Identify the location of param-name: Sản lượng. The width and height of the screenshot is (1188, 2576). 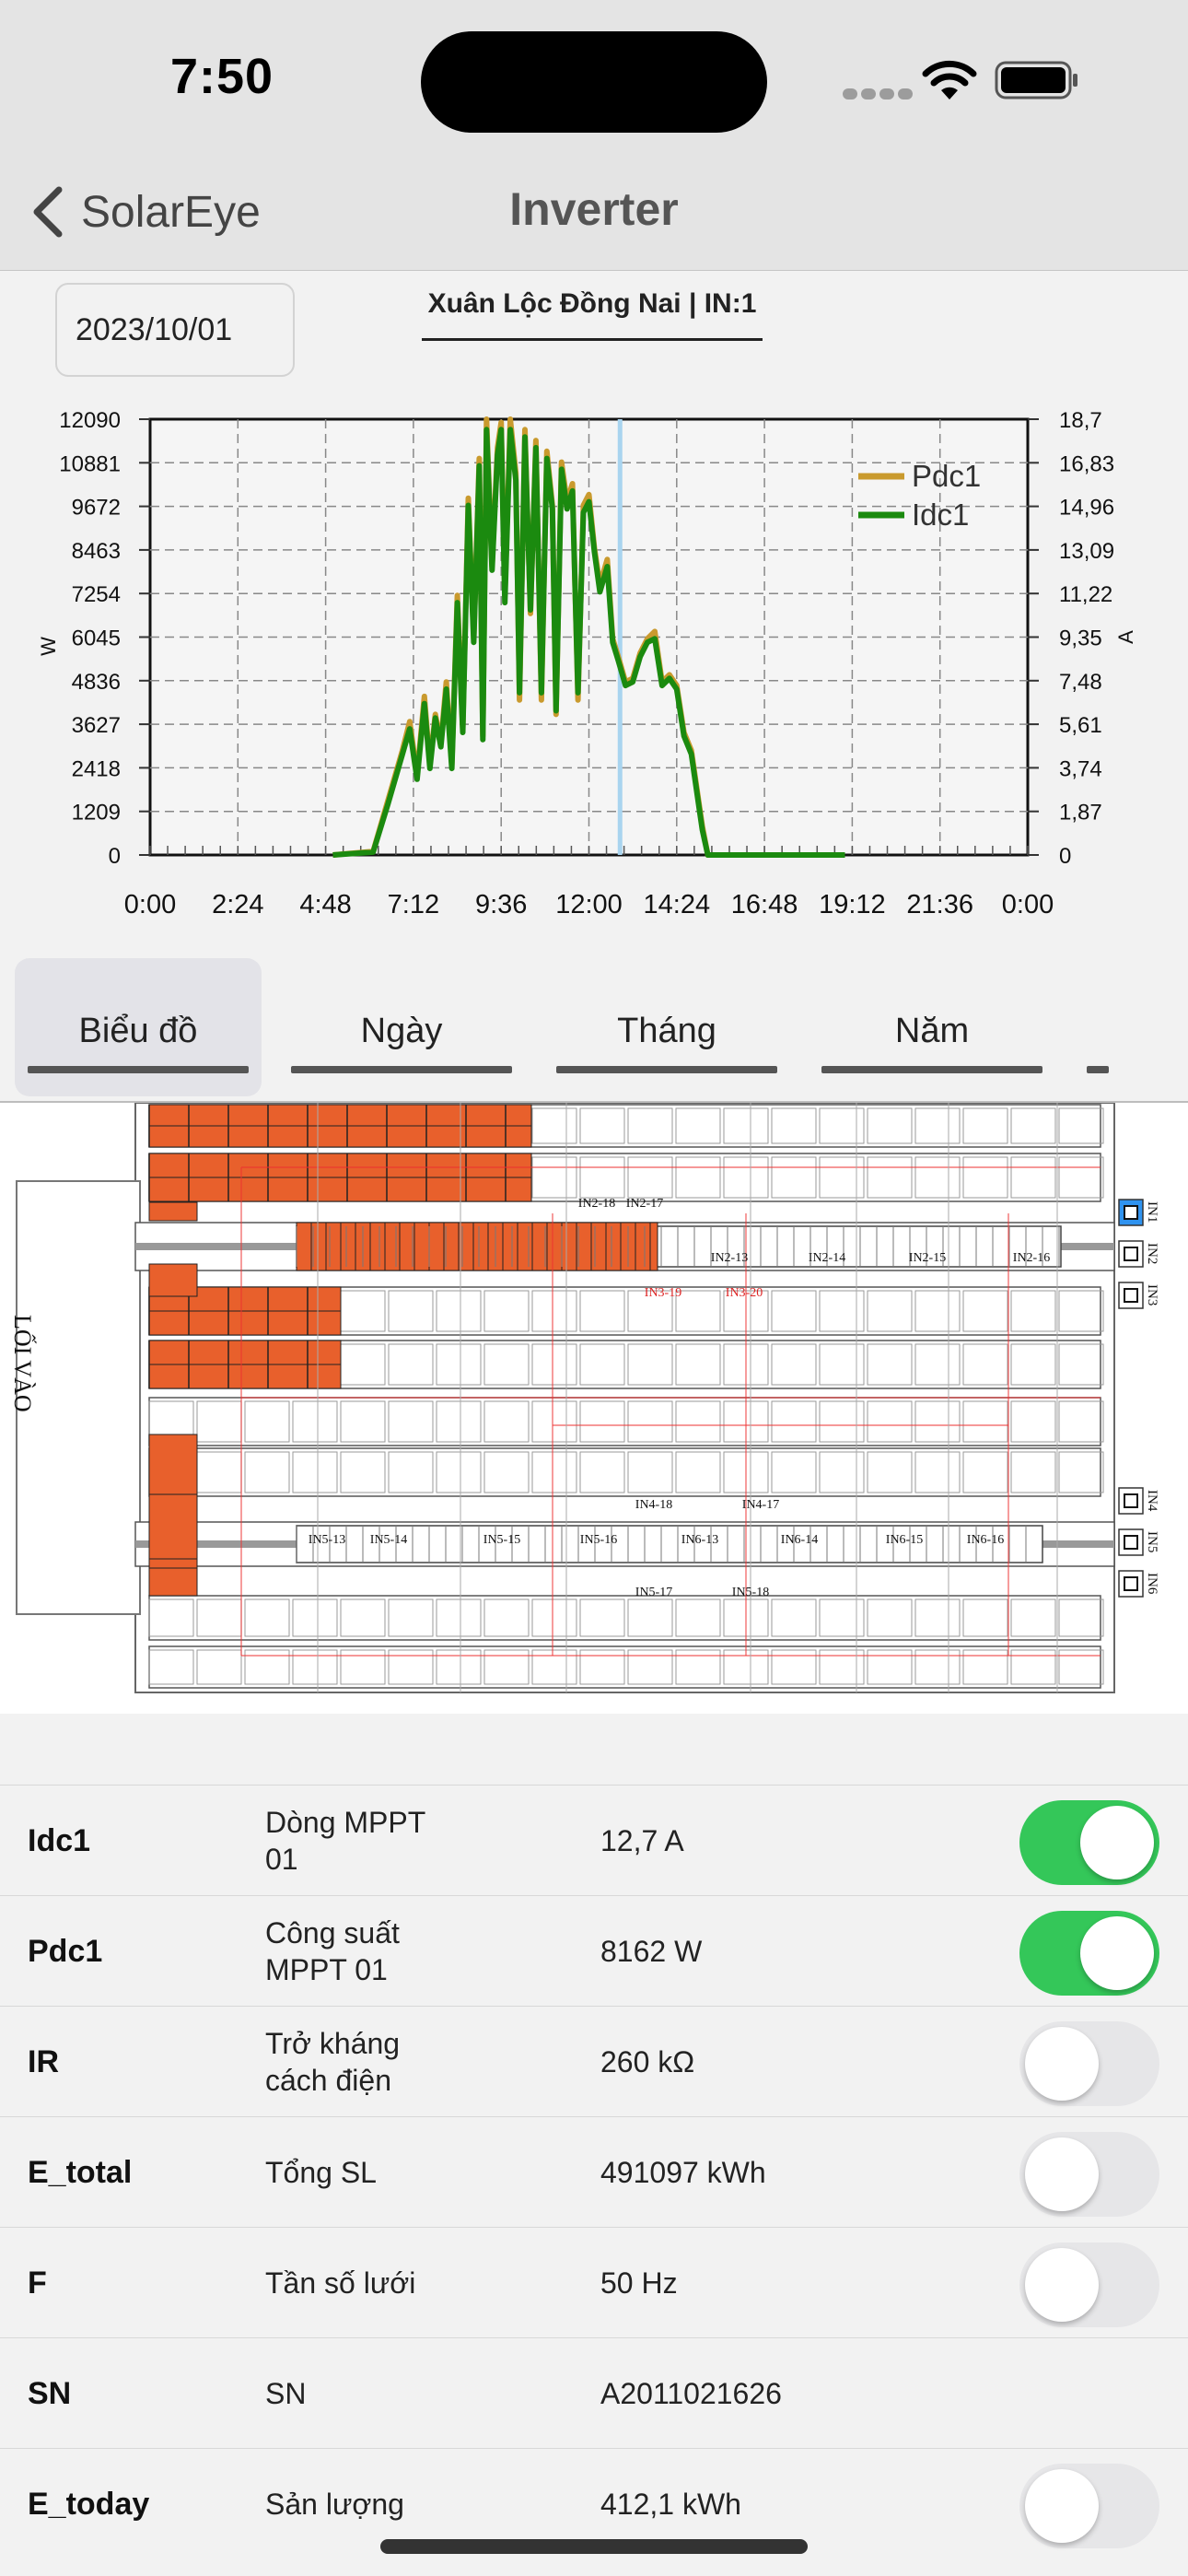
(335, 2504).